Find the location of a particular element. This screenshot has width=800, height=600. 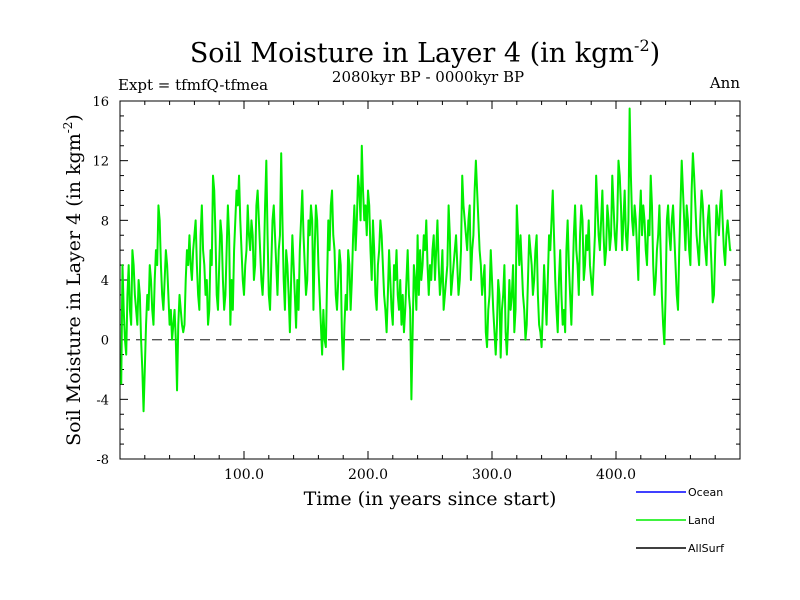

chart-title: Soil Moisture in Layer 4 (in kgm-2) is located at coordinates (425, 52).